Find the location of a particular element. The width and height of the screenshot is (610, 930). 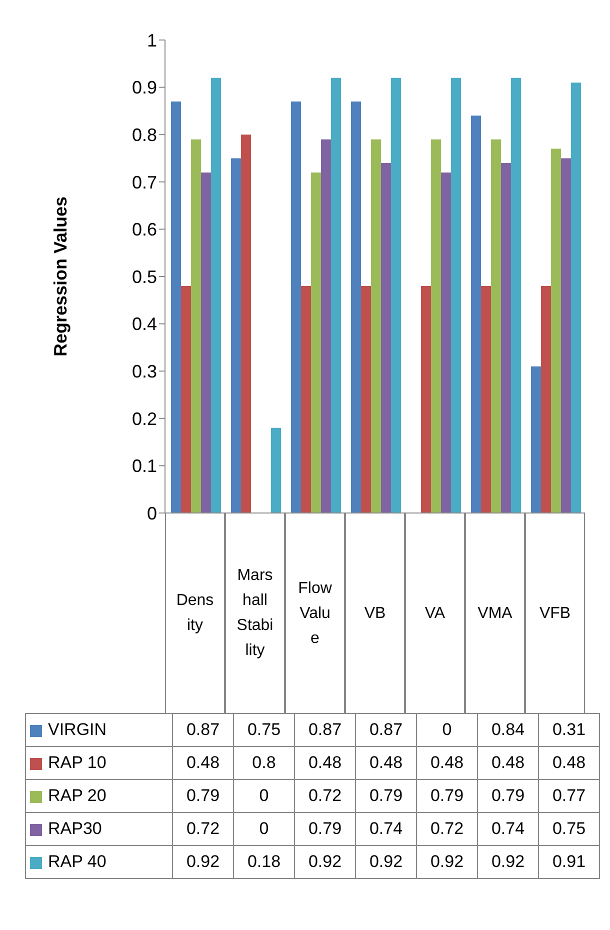

x-tick-label: Marshall Stability is located at coordinates (255, 613).